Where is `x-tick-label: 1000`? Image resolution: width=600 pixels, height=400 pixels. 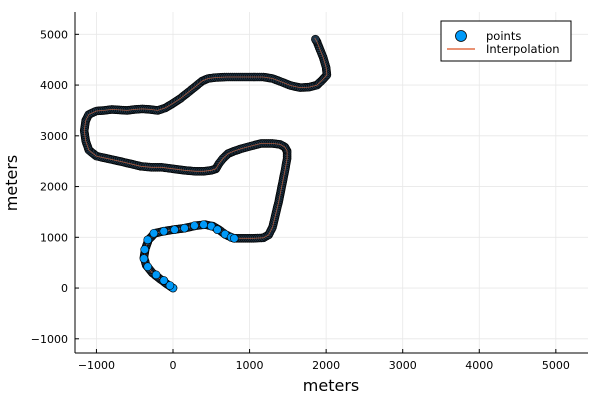 x-tick-label: 1000 is located at coordinates (250, 365).